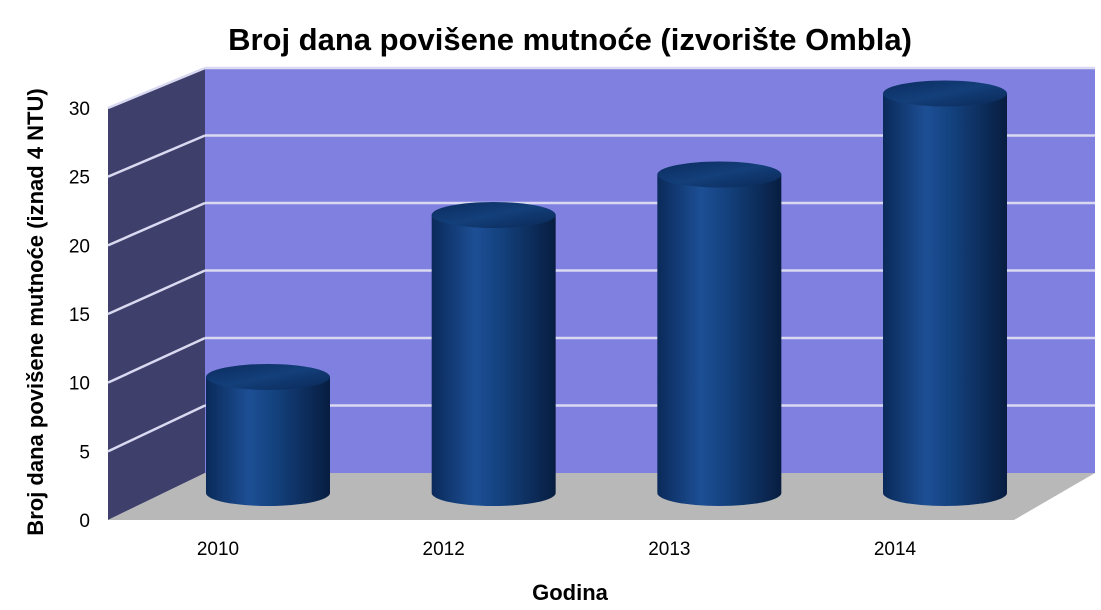 The image size is (1101, 610). I want to click on y-tick-label: 0, so click(84, 521).